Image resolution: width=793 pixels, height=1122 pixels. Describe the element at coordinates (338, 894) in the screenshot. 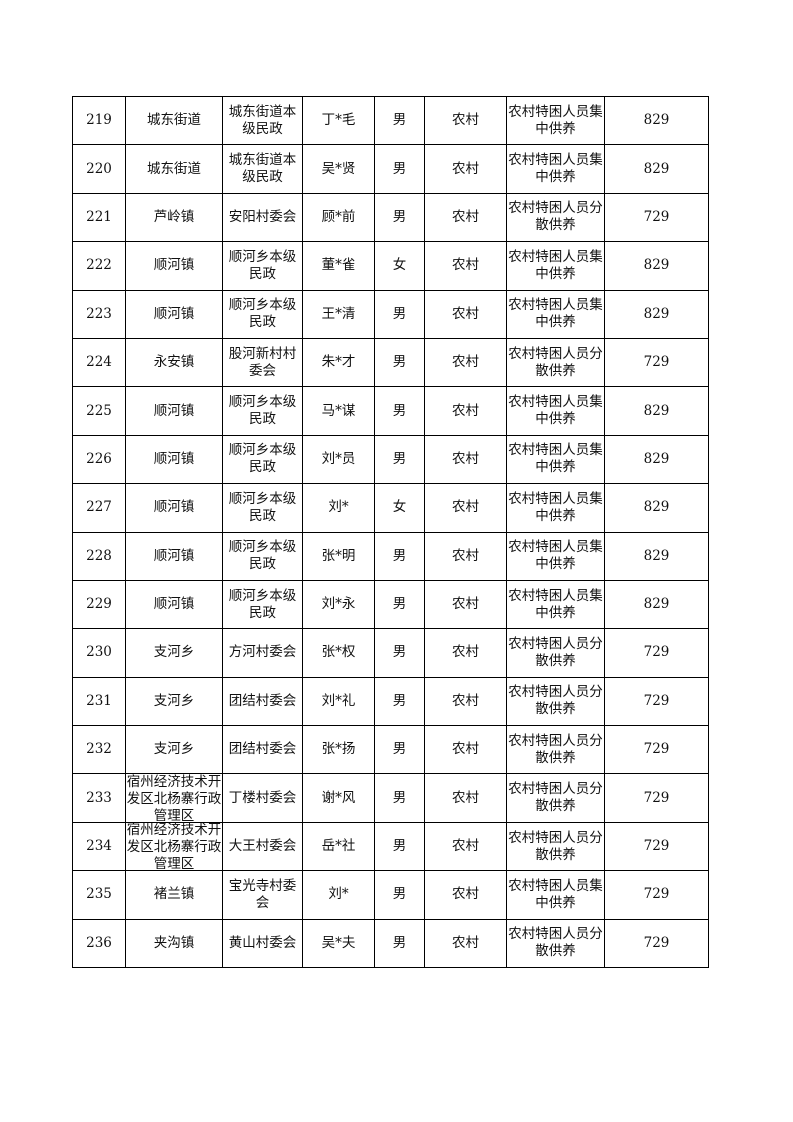

I see `name-text: 刘*` at that location.